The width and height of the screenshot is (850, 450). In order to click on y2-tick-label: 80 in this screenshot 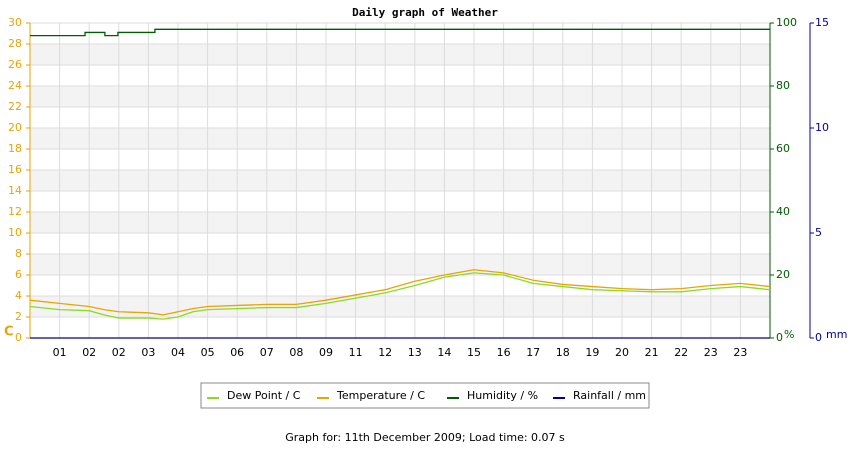, I will do `click(783, 85)`.